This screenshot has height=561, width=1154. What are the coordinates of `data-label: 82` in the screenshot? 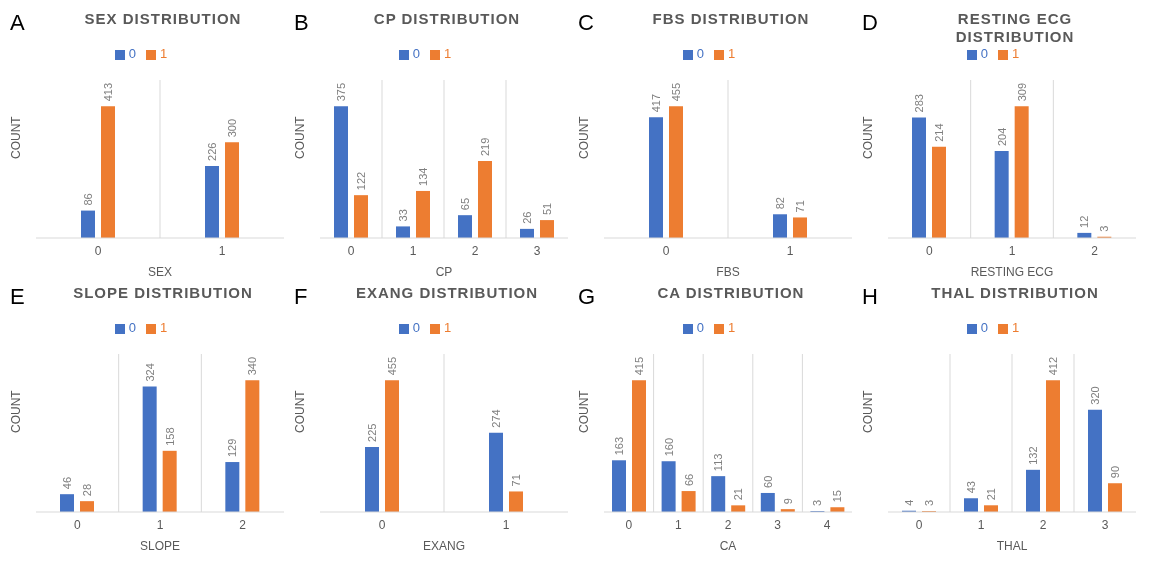 It's located at (780, 203).